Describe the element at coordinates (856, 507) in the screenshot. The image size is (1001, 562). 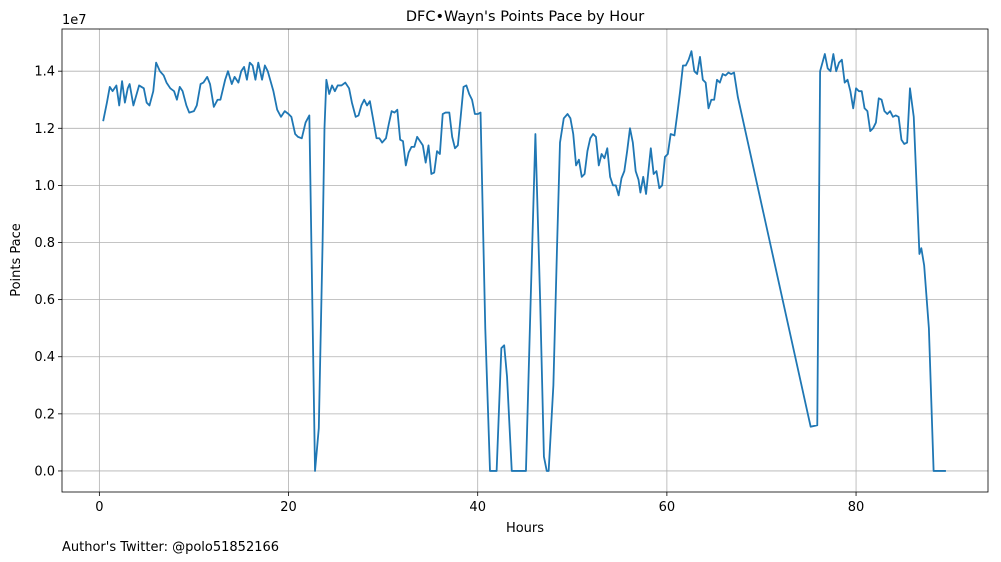
I see `x-tick-label: 80` at that location.